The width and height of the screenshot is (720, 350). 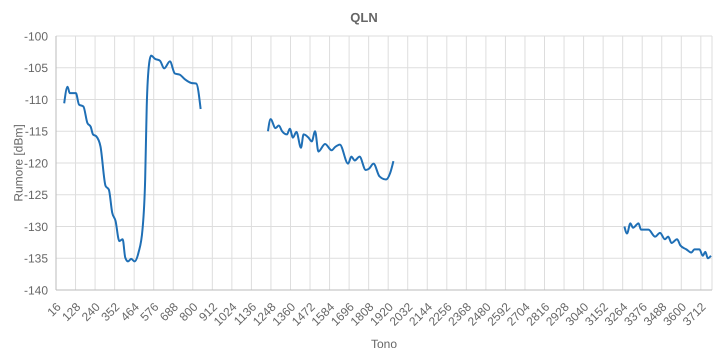 What do you see at coordinates (36, 227) in the screenshot?
I see `y-tick-label: -130` at bounding box center [36, 227].